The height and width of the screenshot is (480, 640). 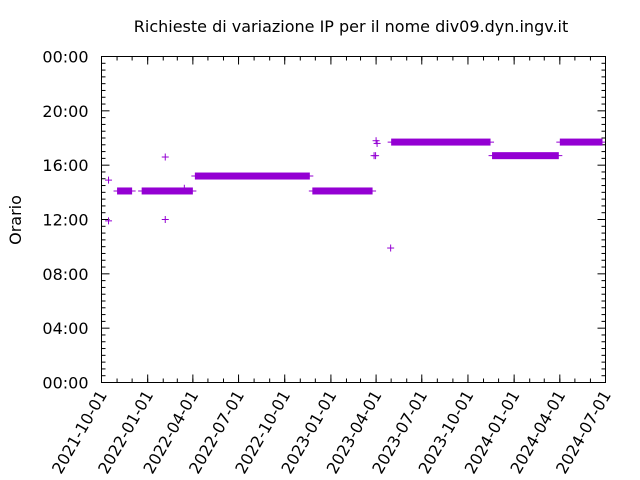 What do you see at coordinates (65, 111) in the screenshot?
I see `y-tick-label: 20:00` at bounding box center [65, 111].